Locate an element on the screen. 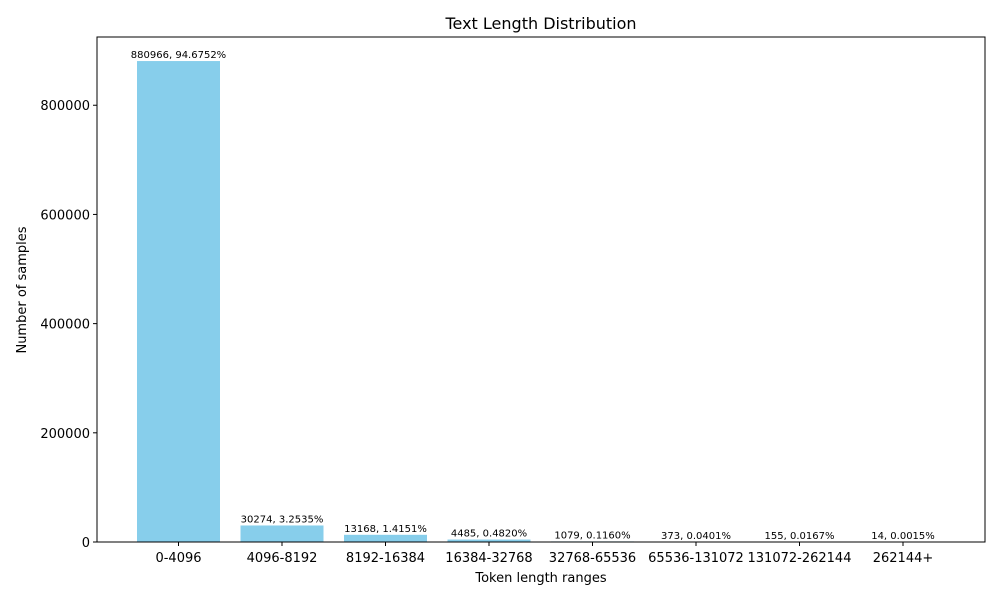 Image resolution: width=1000 pixels, height=600 pixels. y-tick-label-200000: 200000 is located at coordinates (65, 434).